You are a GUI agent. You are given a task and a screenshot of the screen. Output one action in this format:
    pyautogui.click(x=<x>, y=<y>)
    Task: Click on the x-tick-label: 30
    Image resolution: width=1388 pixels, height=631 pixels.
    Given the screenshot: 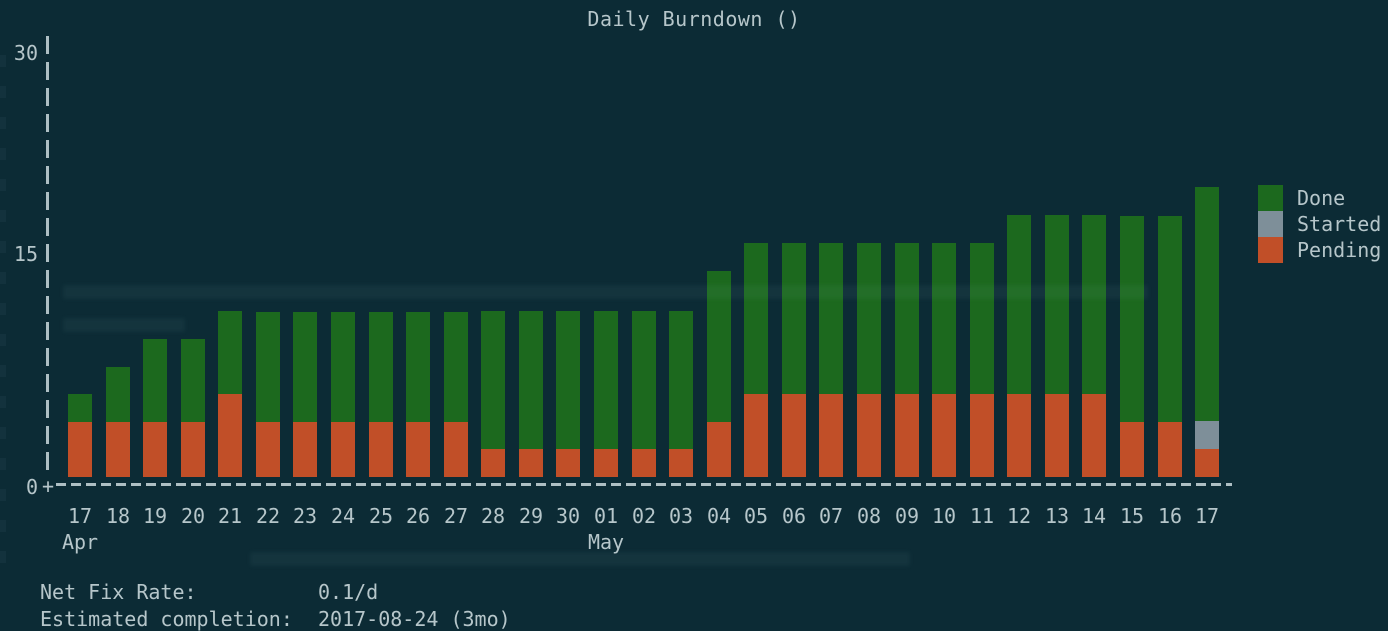 What is the action you would take?
    pyautogui.click(x=568, y=516)
    